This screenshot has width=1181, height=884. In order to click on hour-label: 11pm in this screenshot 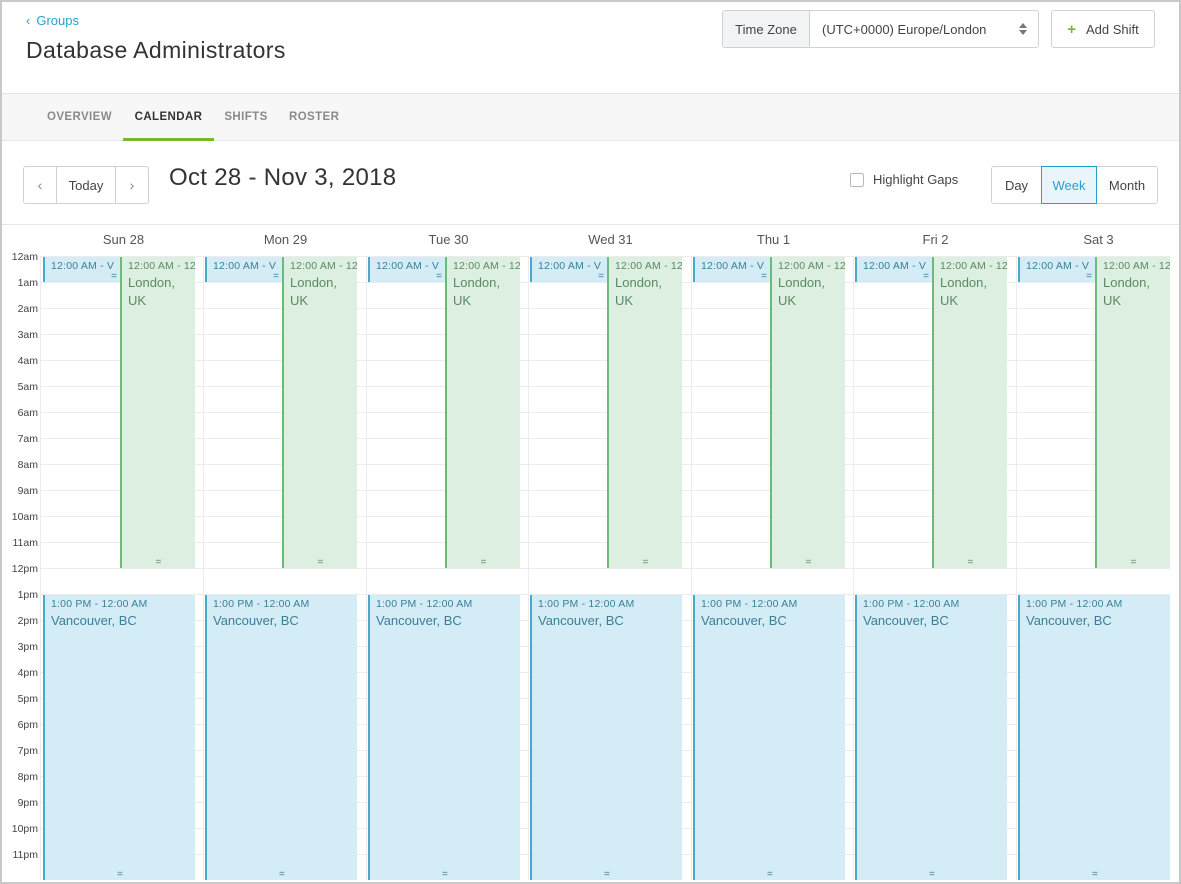, I will do `click(25, 855)`.